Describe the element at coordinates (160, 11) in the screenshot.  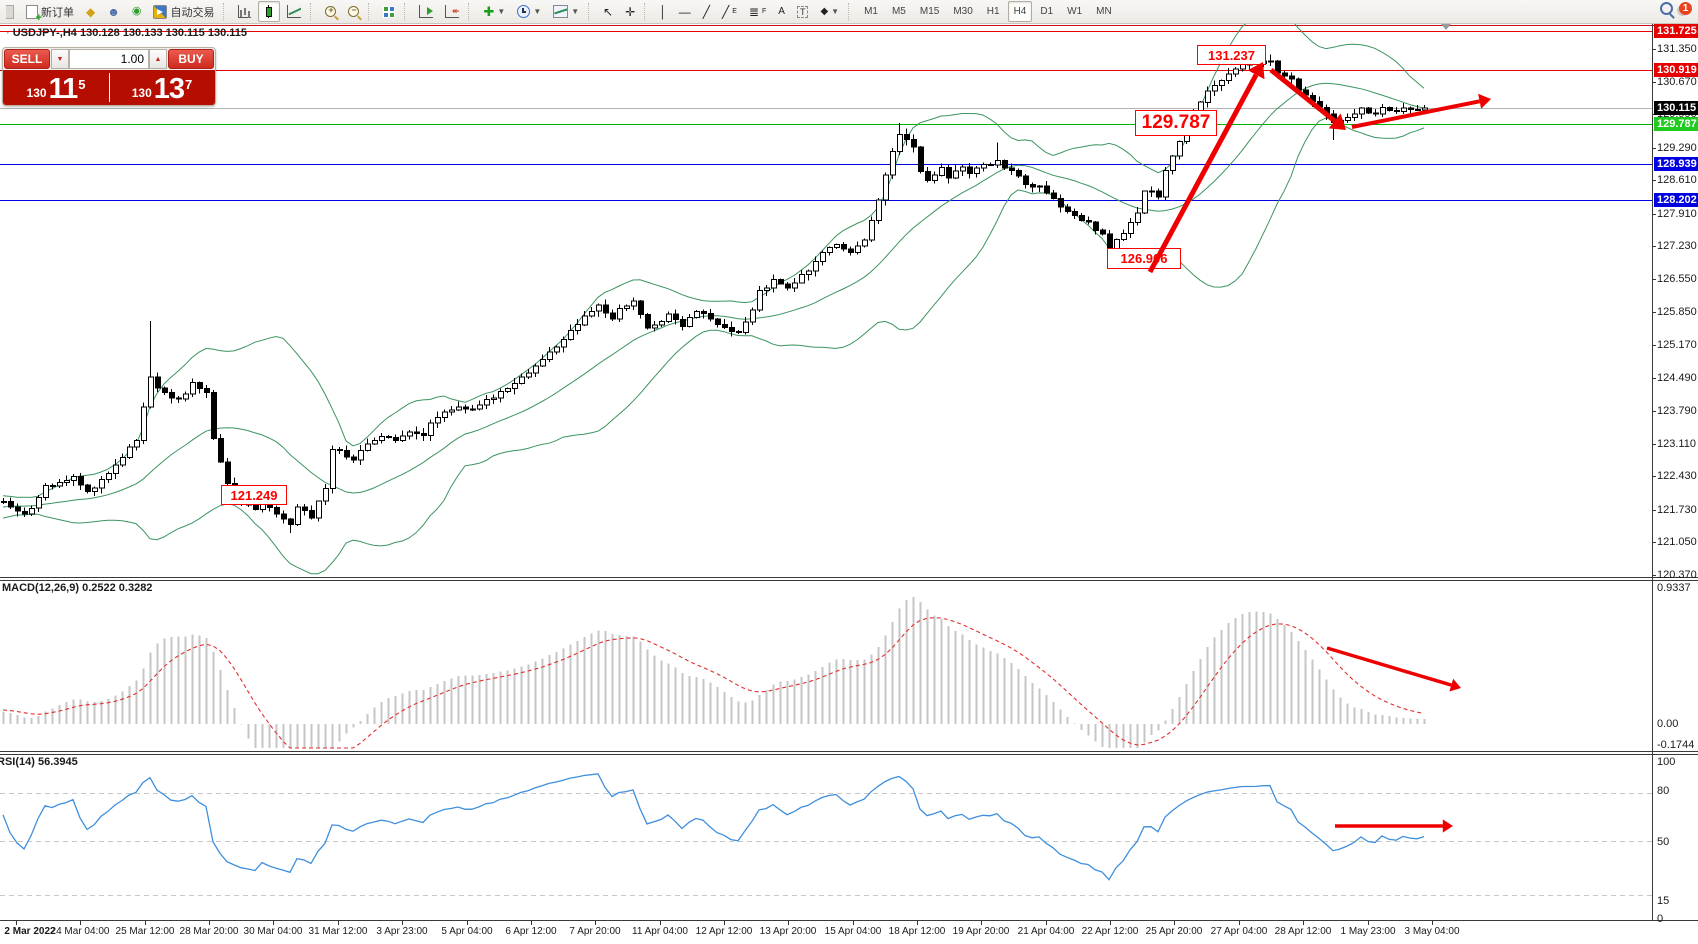
I see `autotrading-icon` at that location.